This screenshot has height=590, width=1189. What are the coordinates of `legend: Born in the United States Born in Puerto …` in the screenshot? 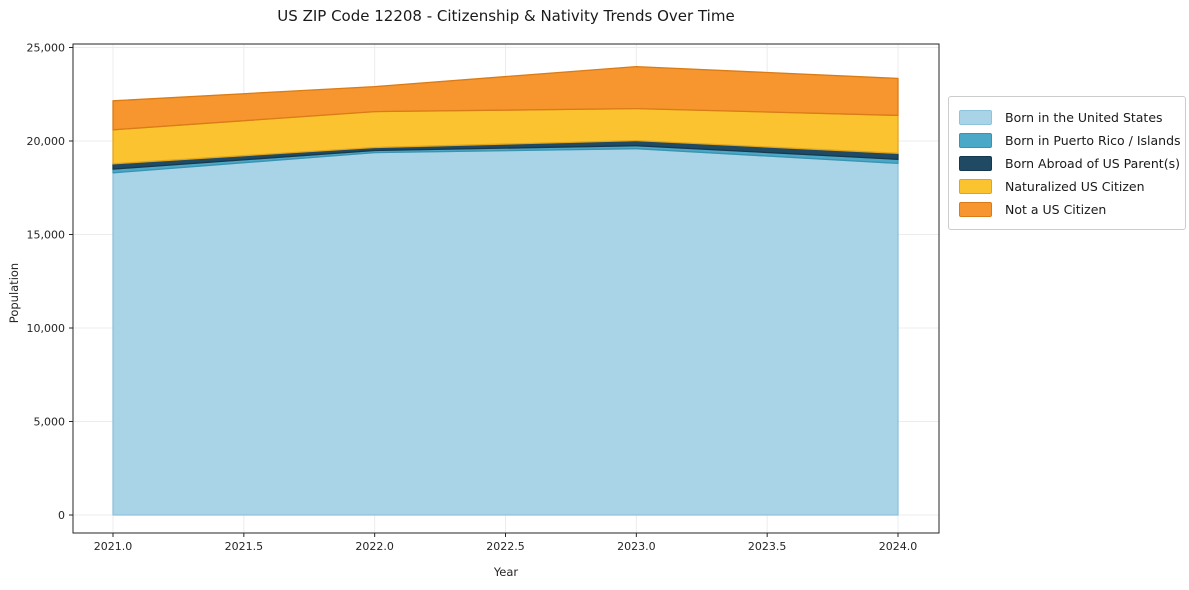 It's located at (1067, 163).